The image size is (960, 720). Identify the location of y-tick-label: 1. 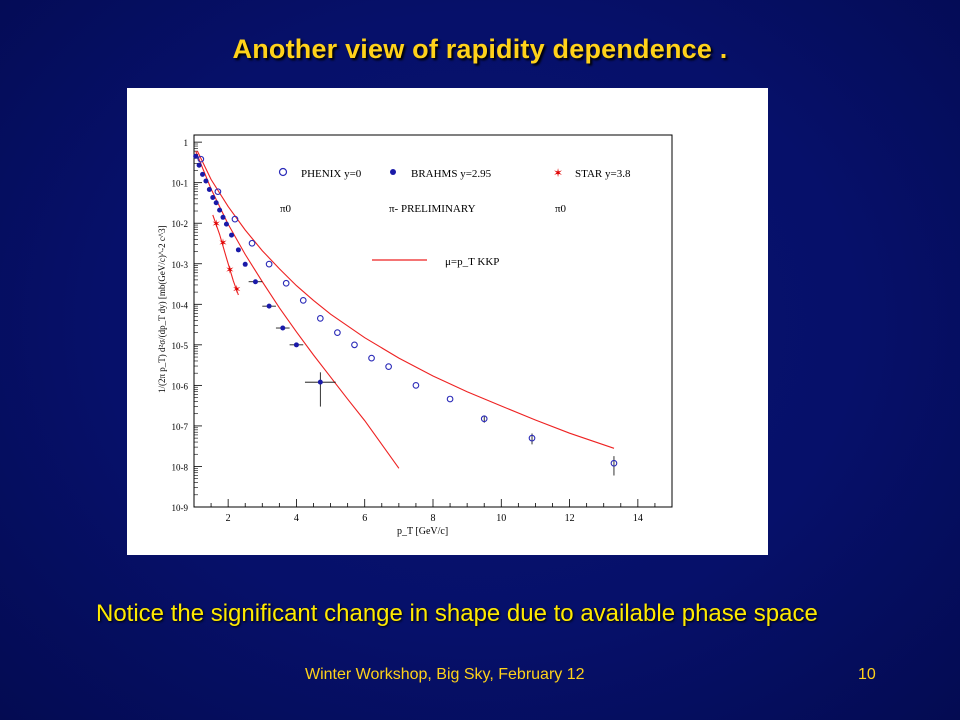
(186, 143).